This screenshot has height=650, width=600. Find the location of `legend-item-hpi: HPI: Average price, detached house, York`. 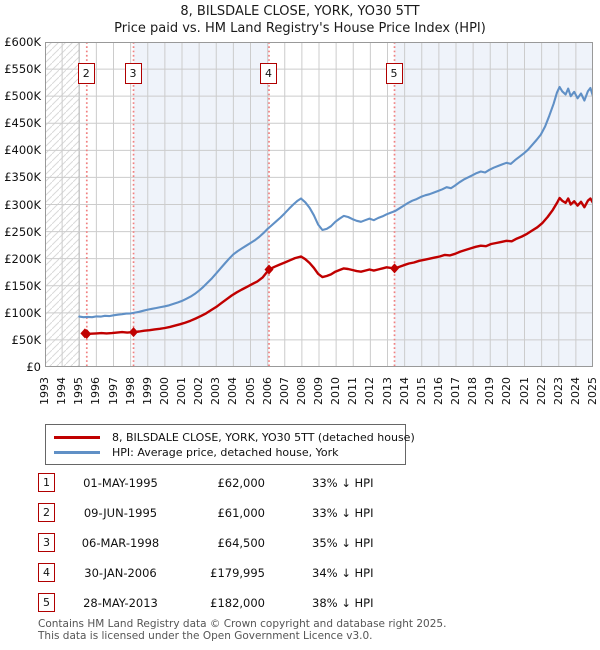

legend-item-hpi: HPI: Average price, detached house, York is located at coordinates (229, 452).